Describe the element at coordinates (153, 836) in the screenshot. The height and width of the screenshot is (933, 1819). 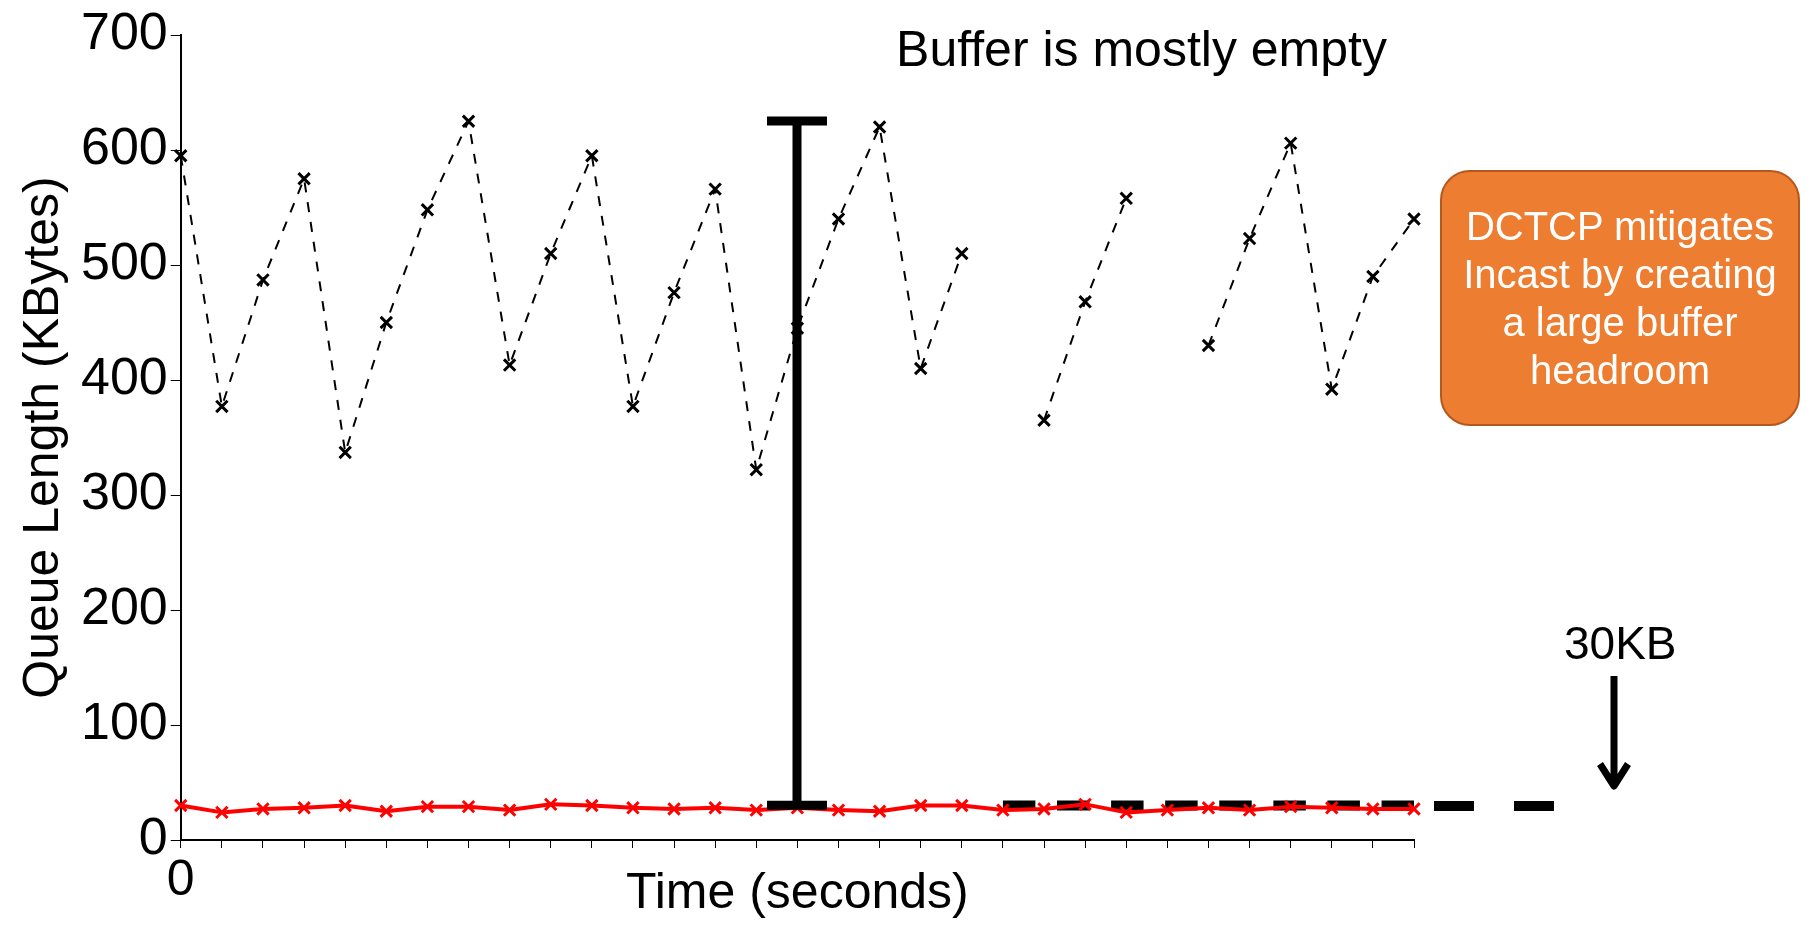
I see `y-tick-label: 0` at that location.